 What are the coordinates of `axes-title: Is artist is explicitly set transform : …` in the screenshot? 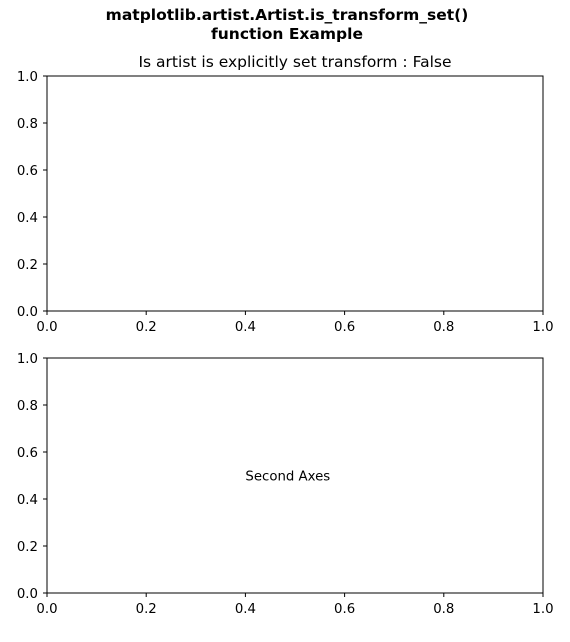 It's located at (294, 62).